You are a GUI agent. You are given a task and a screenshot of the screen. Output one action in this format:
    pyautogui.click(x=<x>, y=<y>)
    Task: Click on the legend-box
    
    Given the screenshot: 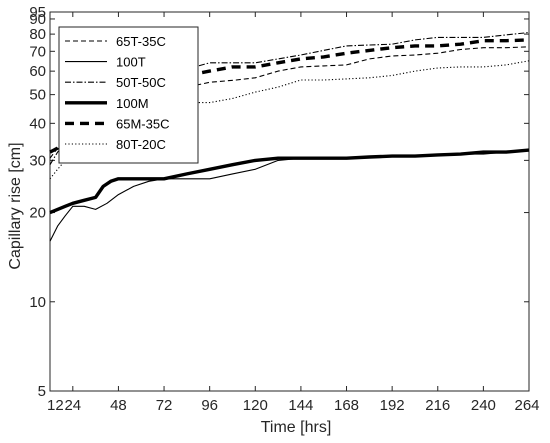 What is the action you would take?
    pyautogui.click(x=128, y=95)
    